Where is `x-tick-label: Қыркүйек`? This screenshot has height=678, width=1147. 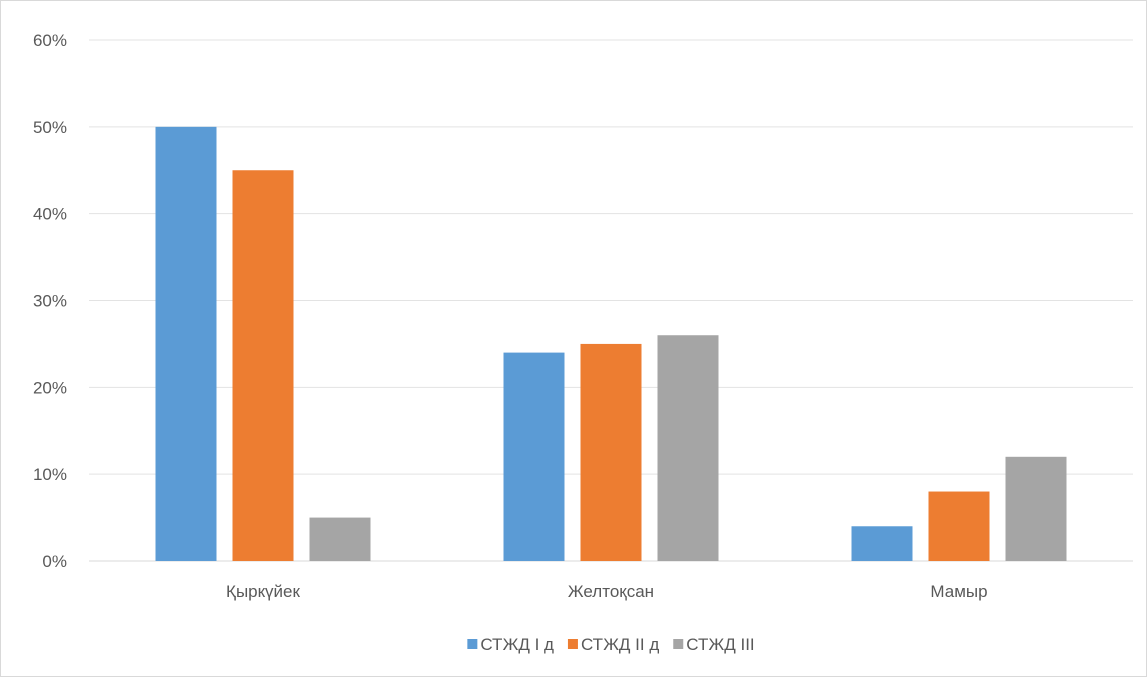
x-tick-label: Қыркүйек is located at coordinates (263, 591).